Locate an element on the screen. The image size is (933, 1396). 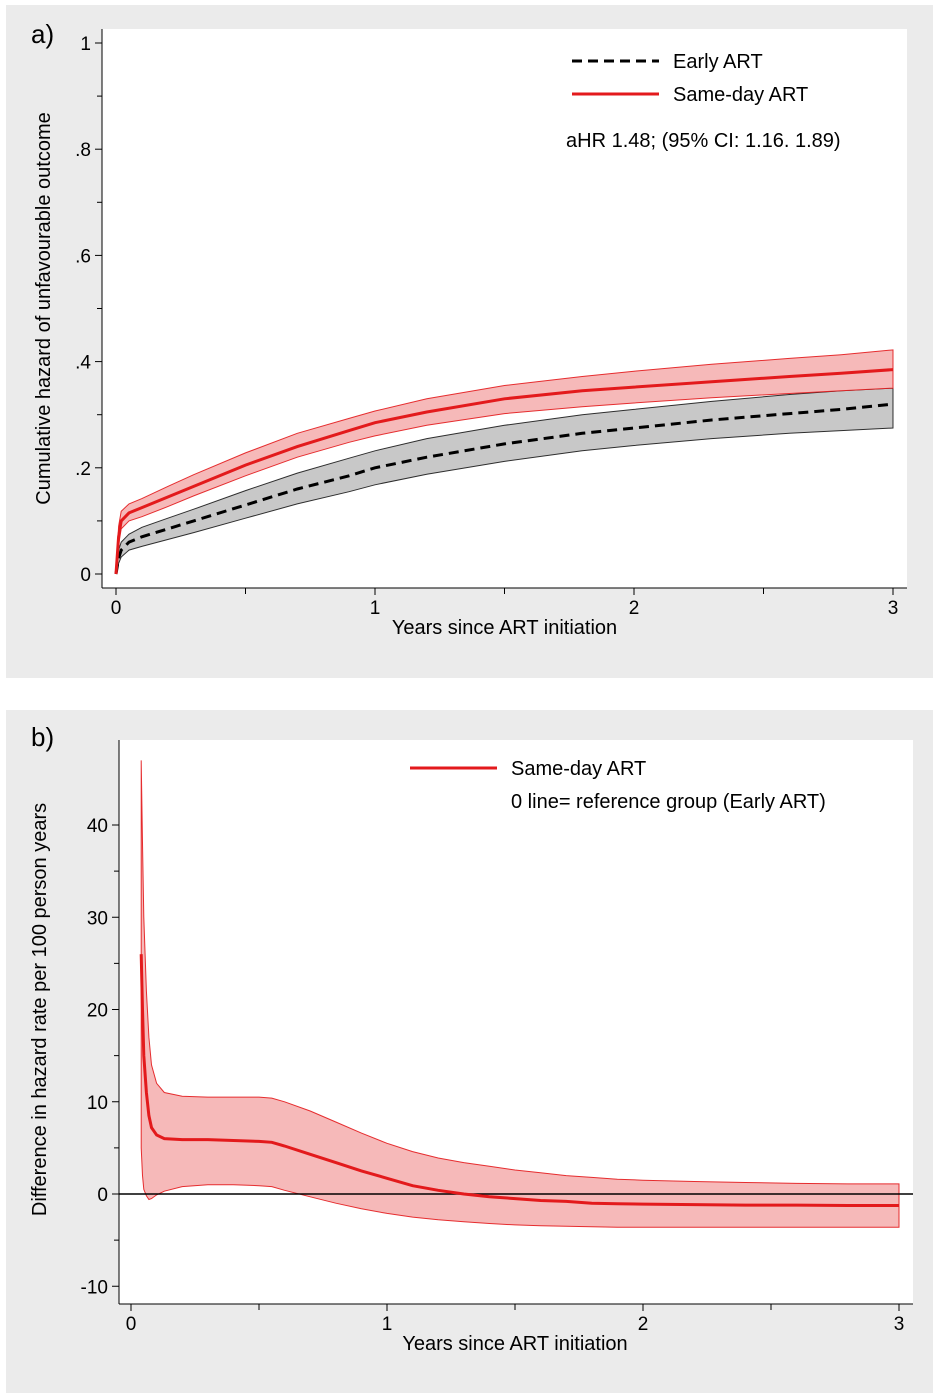
chart-a-y-tick-label: 1 is located at coordinates (85, 44).